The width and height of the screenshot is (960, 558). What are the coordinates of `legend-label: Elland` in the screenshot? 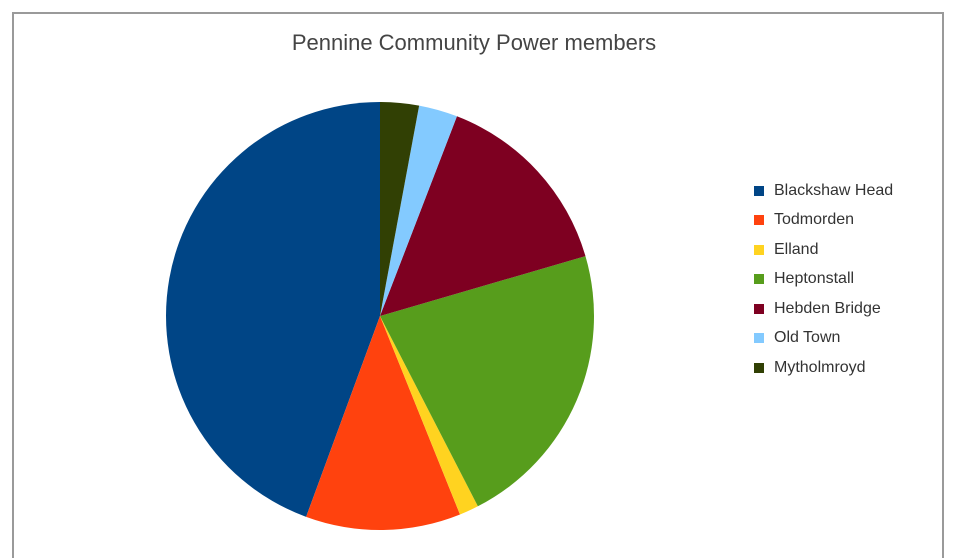 It's located at (796, 249).